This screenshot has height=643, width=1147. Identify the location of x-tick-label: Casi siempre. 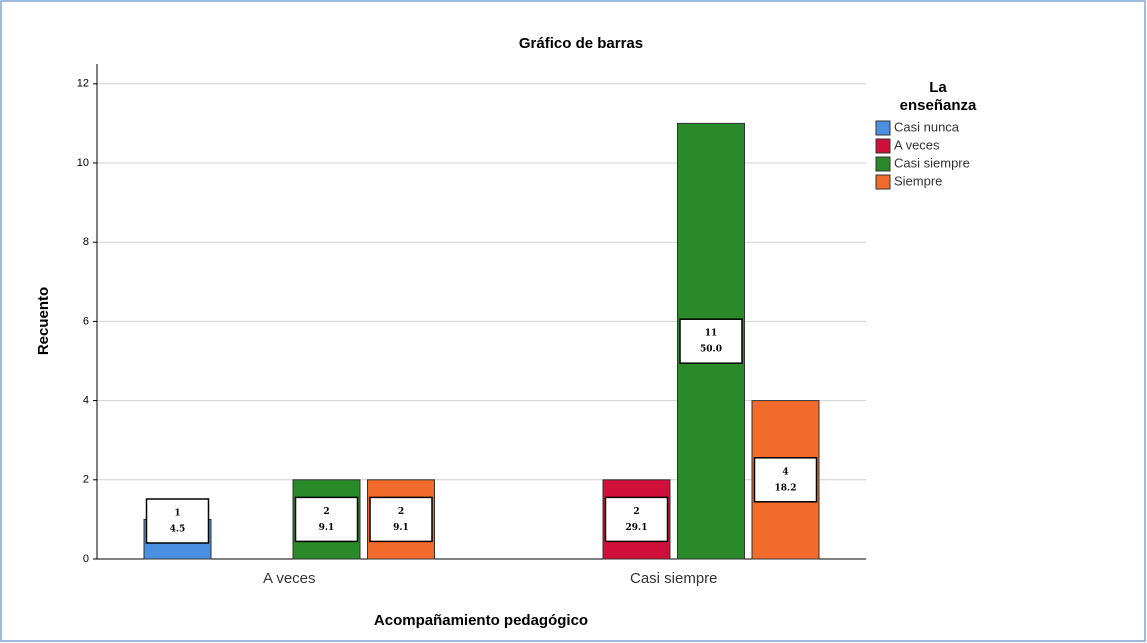
(674, 578).